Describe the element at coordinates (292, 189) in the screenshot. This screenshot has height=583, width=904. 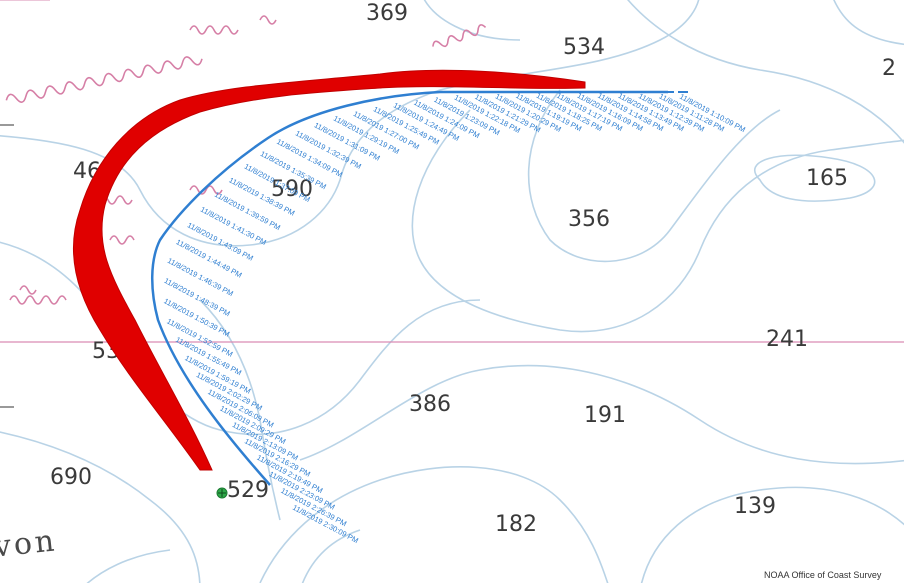
I see `sounding-590: 590` at that location.